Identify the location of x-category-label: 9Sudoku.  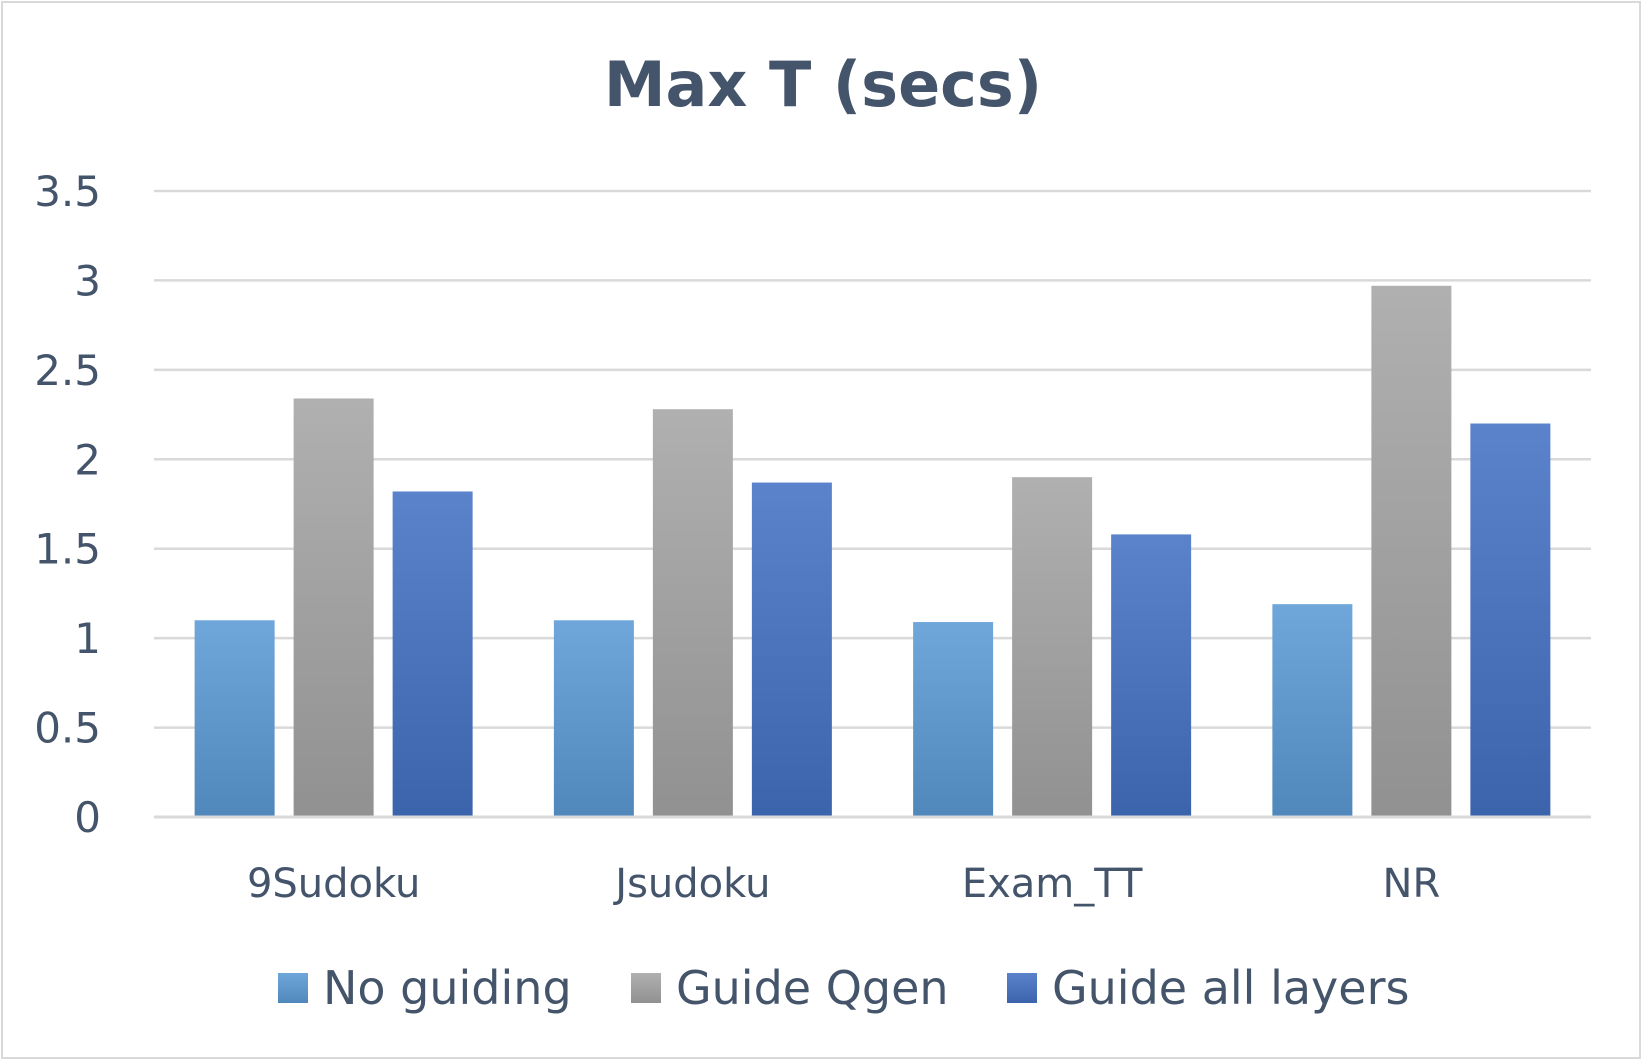
(333, 884).